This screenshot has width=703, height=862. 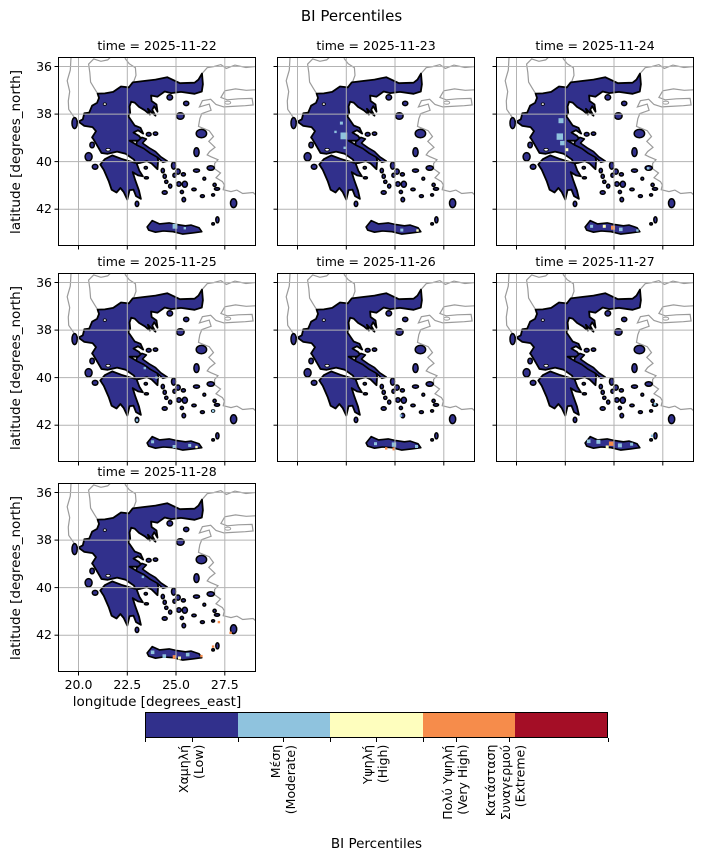 What do you see at coordinates (44, 377) in the screenshot?
I see `y-tick-label: 40` at bounding box center [44, 377].